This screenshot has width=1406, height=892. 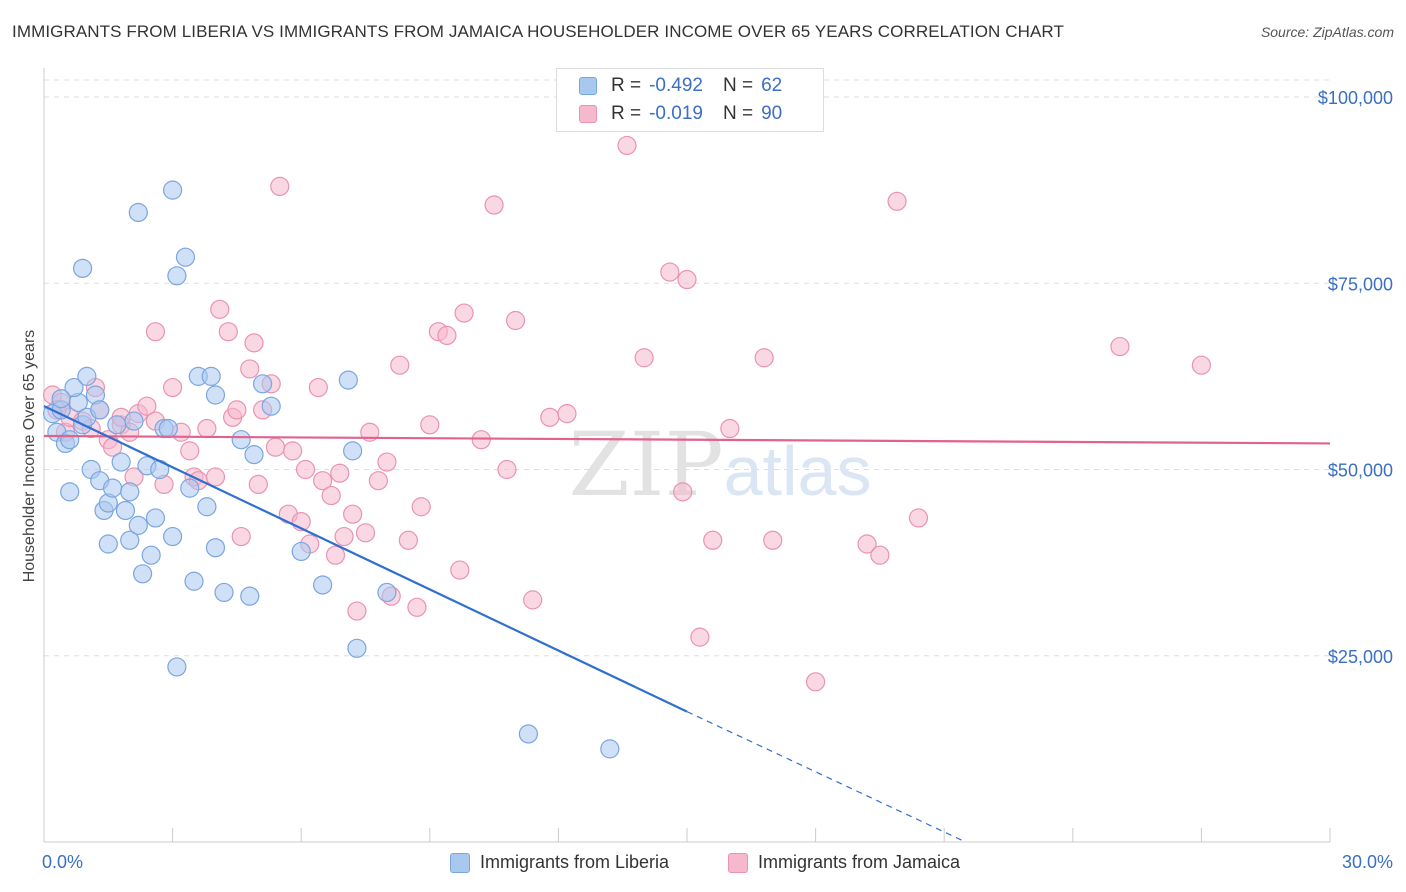 I want to click on liberia-swatch, so click(x=460, y=862).